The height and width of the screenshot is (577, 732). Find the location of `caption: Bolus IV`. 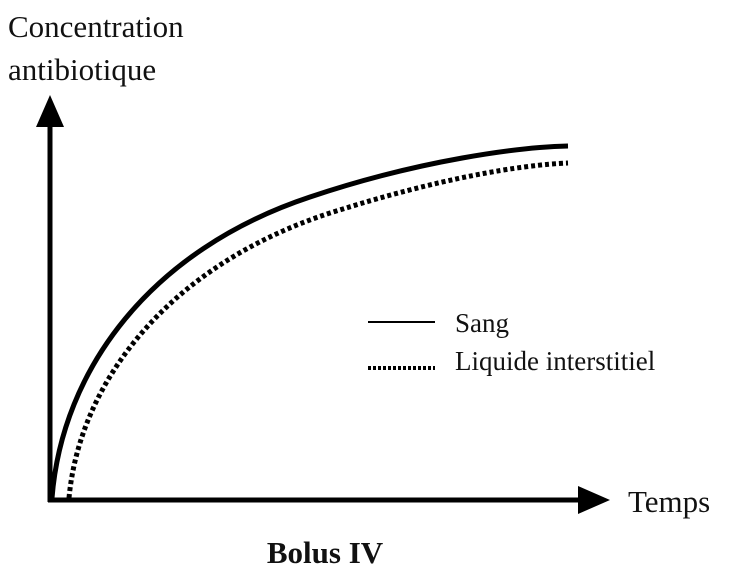

caption: Bolus IV is located at coordinates (325, 552).